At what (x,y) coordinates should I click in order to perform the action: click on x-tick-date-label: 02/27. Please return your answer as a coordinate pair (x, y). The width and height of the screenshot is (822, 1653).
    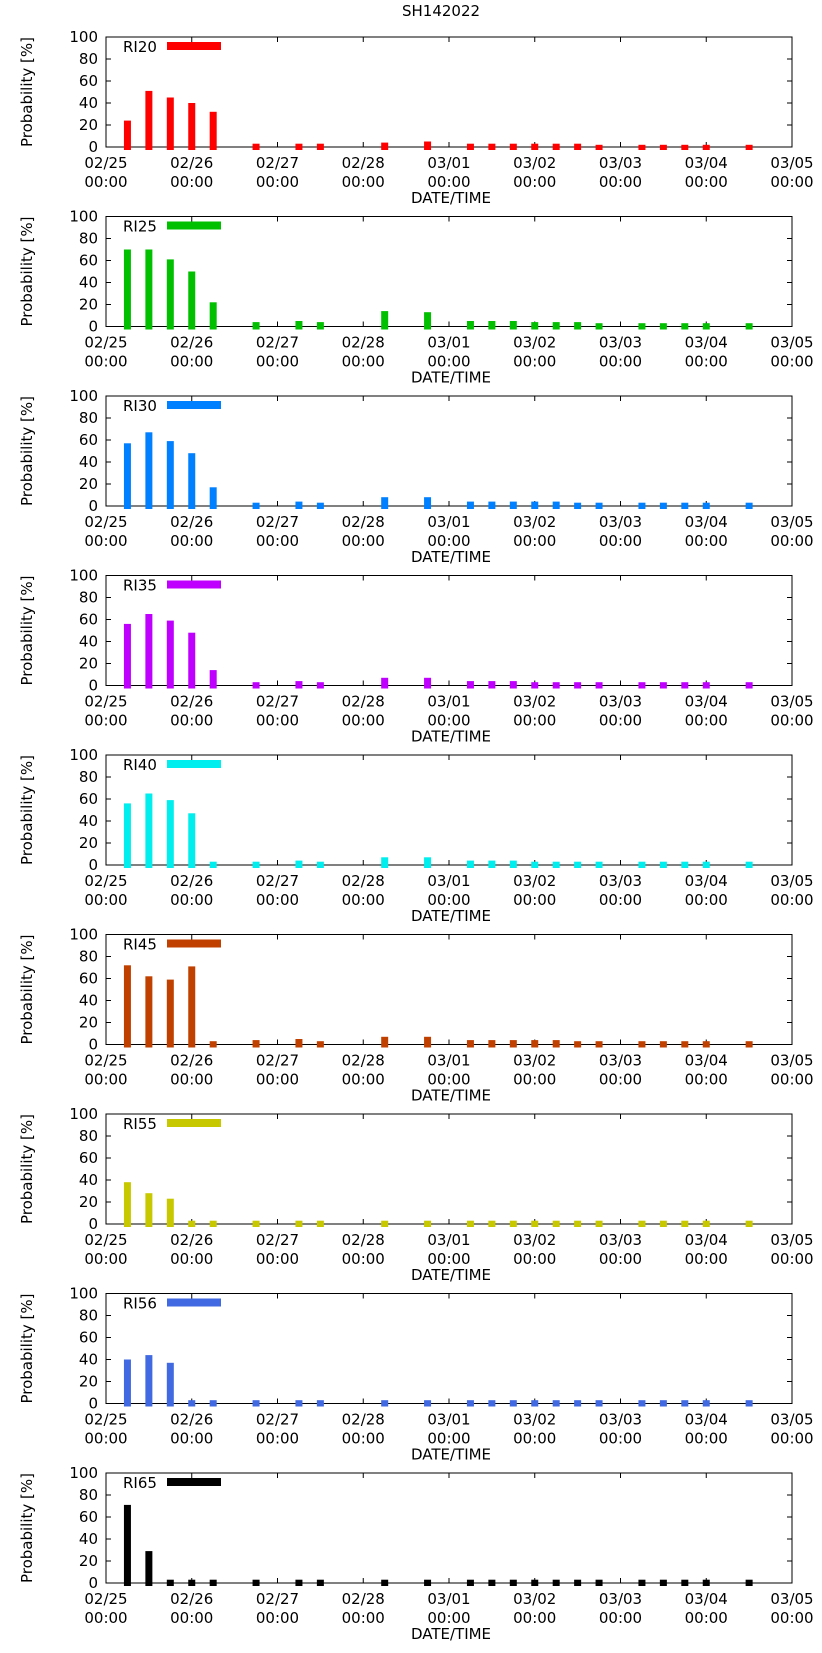
    Looking at the image, I should click on (277, 702).